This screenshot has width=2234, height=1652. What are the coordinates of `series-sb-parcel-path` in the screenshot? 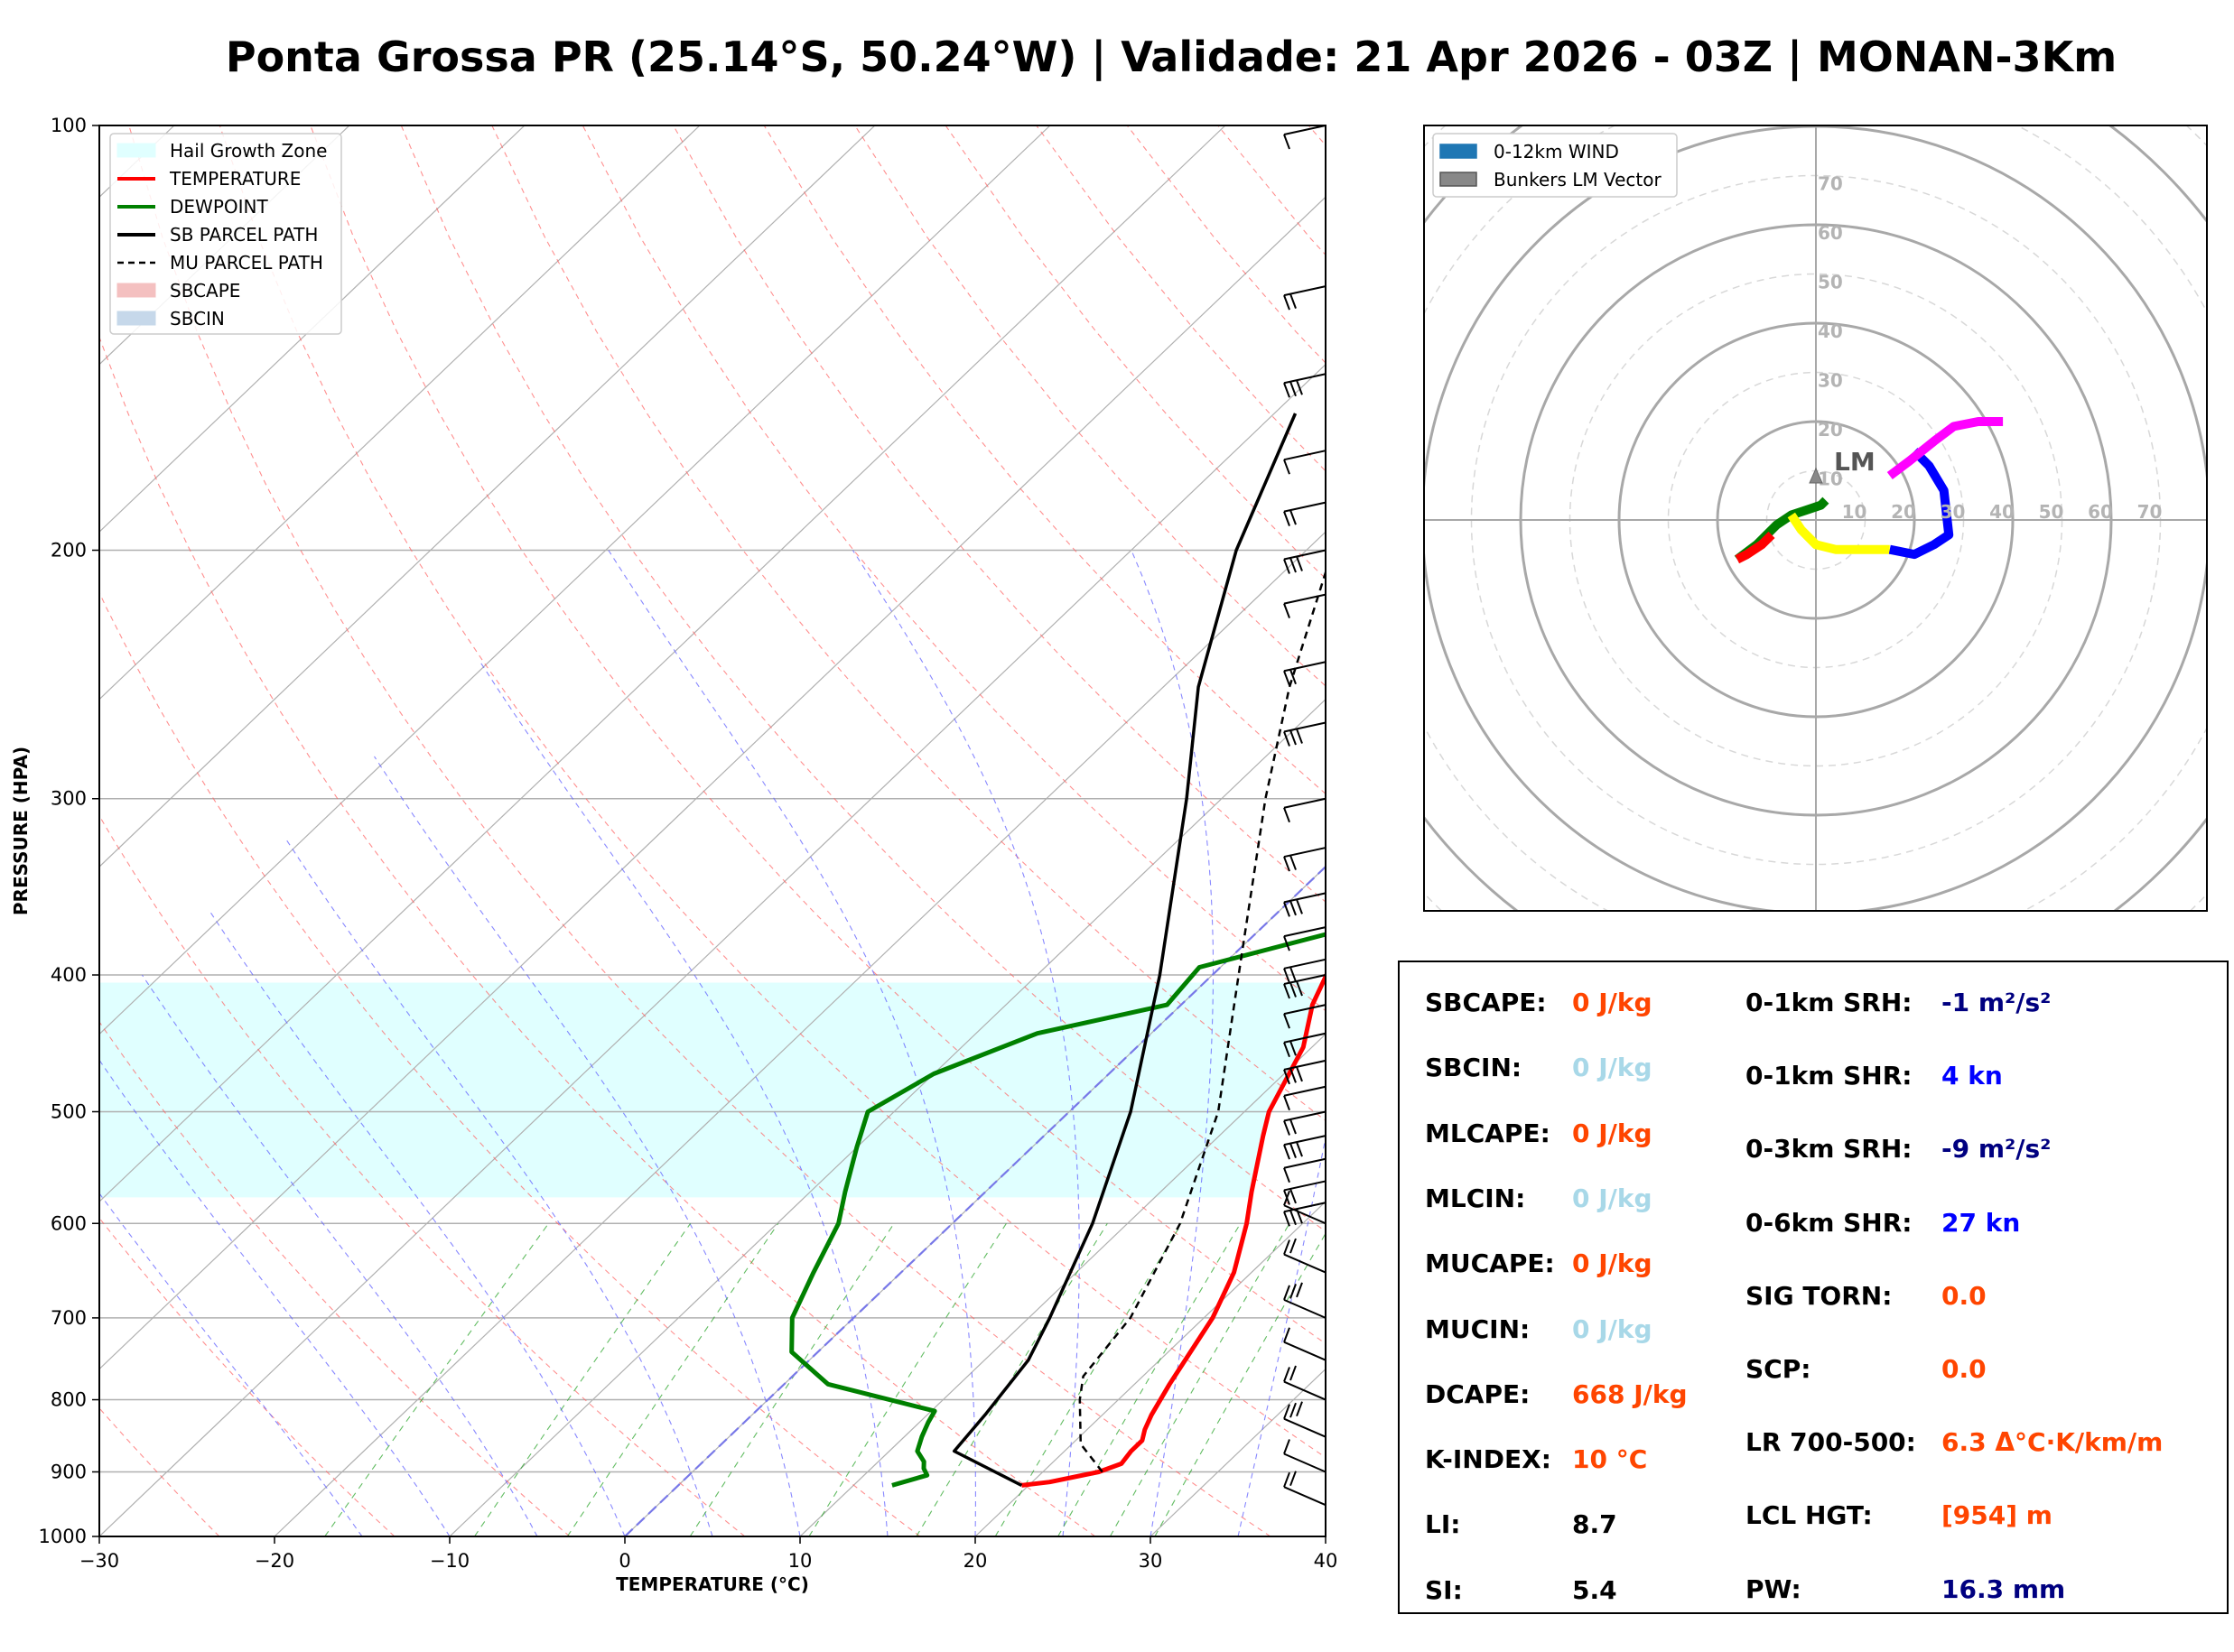 It's located at (1125, 950).